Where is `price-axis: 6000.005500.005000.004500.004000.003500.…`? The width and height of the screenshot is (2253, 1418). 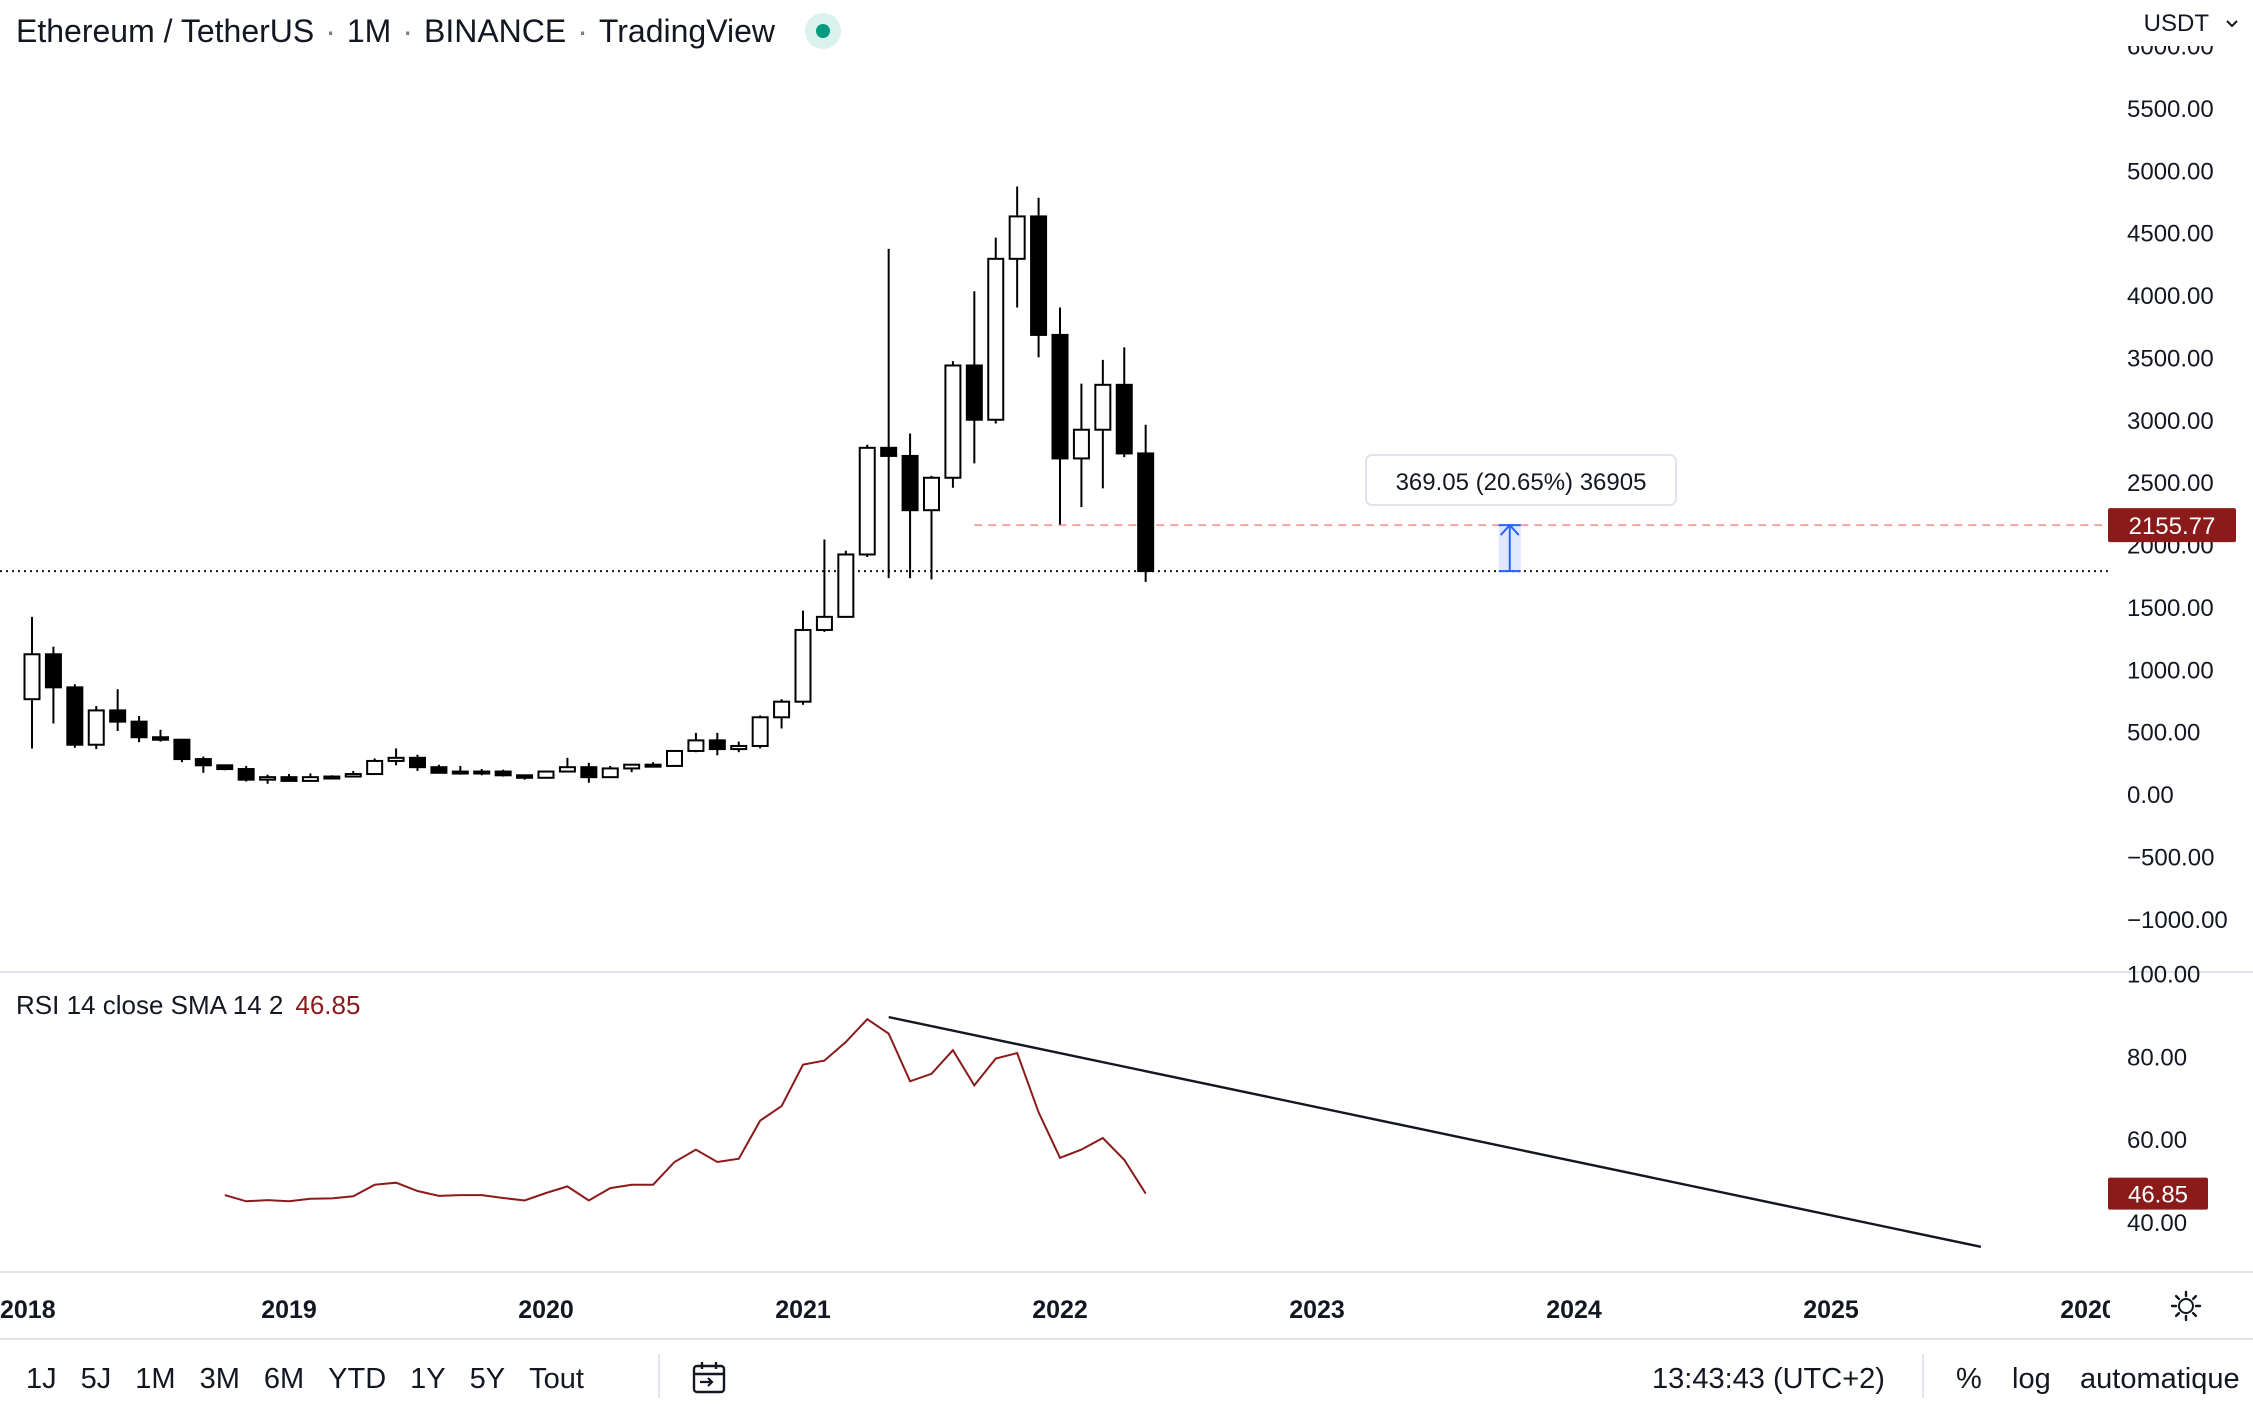 price-axis: 6000.005500.005000.004500.004000.003500.… is located at coordinates (2180, 618).